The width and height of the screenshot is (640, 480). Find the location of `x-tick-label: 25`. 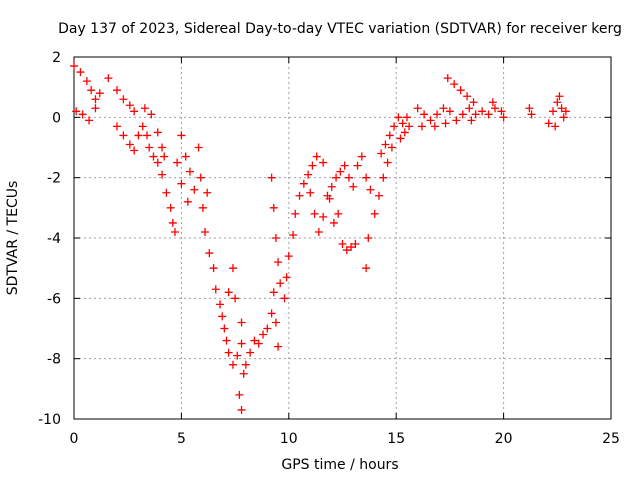

x-tick-label: 25 is located at coordinates (611, 439).